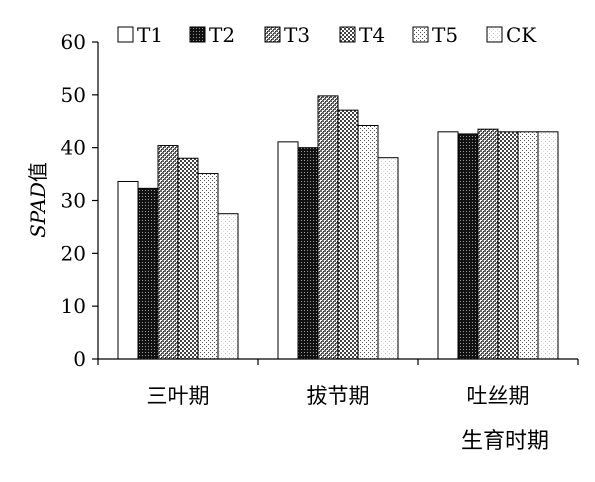 The image size is (595, 482). Describe the element at coordinates (73, 42) in the screenshot. I see `y-tick-label: 60` at that location.